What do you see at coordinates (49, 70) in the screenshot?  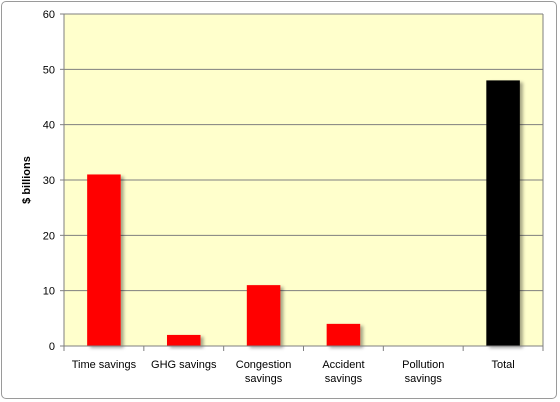 I see `y-tick-label: 50` at bounding box center [49, 70].